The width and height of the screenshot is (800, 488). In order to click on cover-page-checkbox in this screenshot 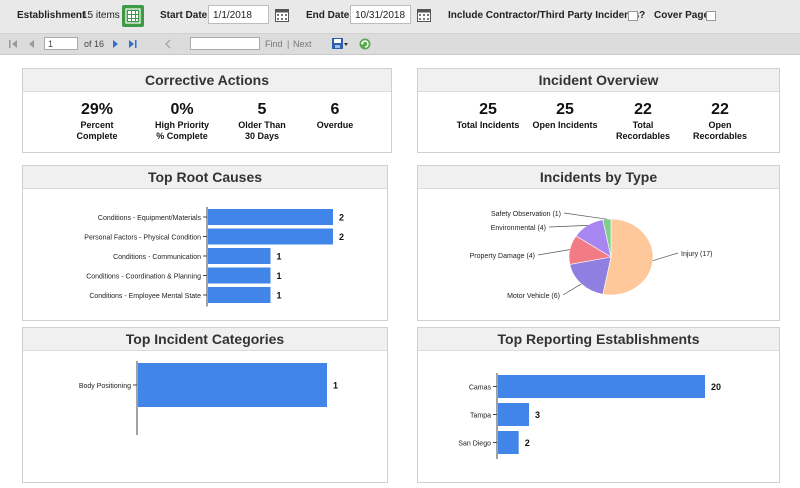, I will do `click(711, 16)`.